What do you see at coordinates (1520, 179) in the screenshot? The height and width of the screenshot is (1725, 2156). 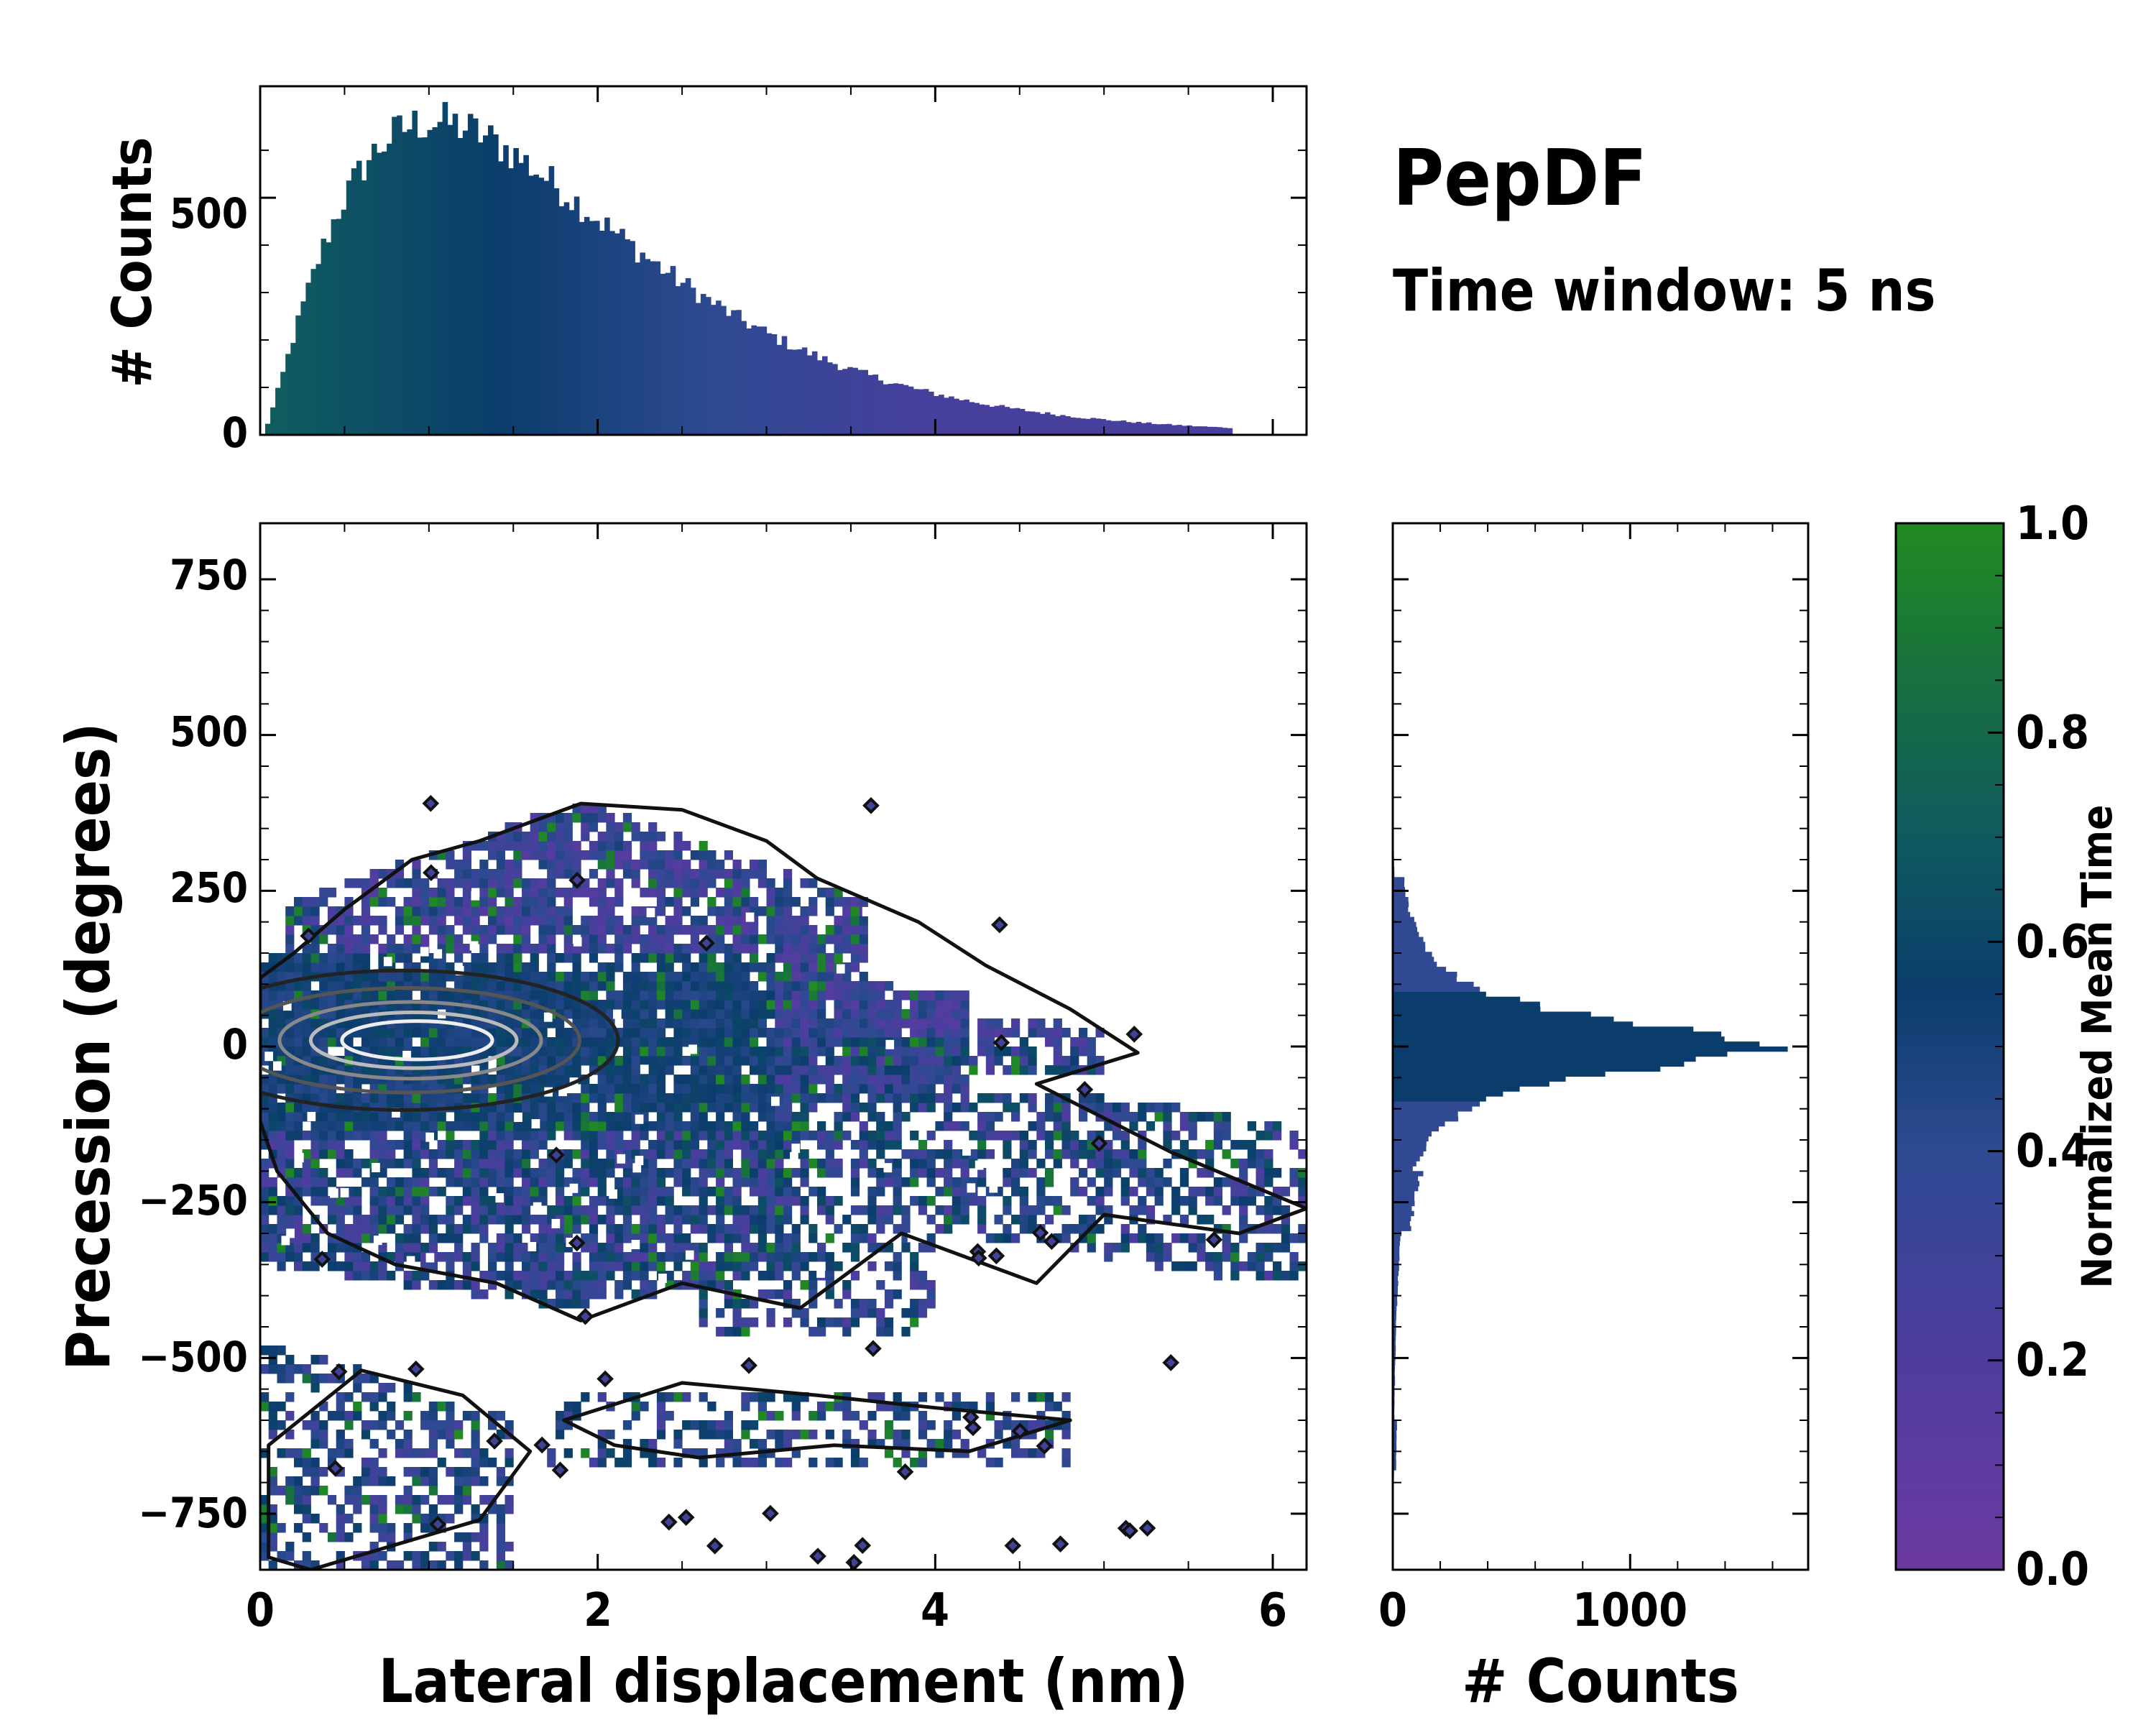 I see `chart-title: PepDF` at bounding box center [1520, 179].